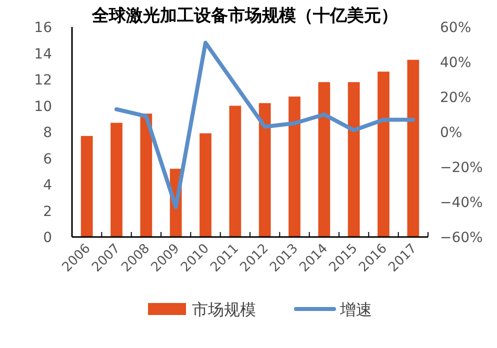  Describe the element at coordinates (47, 212) in the screenshot. I see `y-tick-label: 2` at that location.